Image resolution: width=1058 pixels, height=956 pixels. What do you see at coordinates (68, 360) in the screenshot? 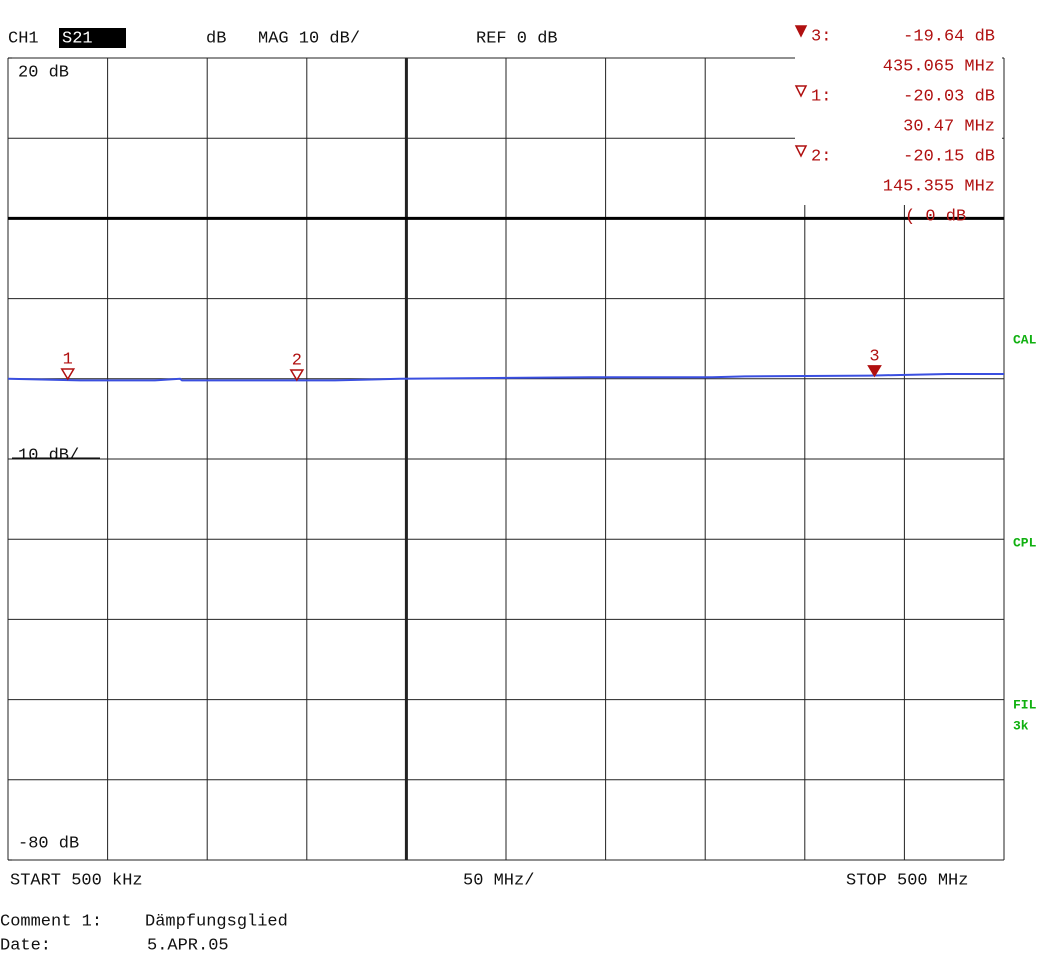
I see `marker-label: 1` at bounding box center [68, 360].